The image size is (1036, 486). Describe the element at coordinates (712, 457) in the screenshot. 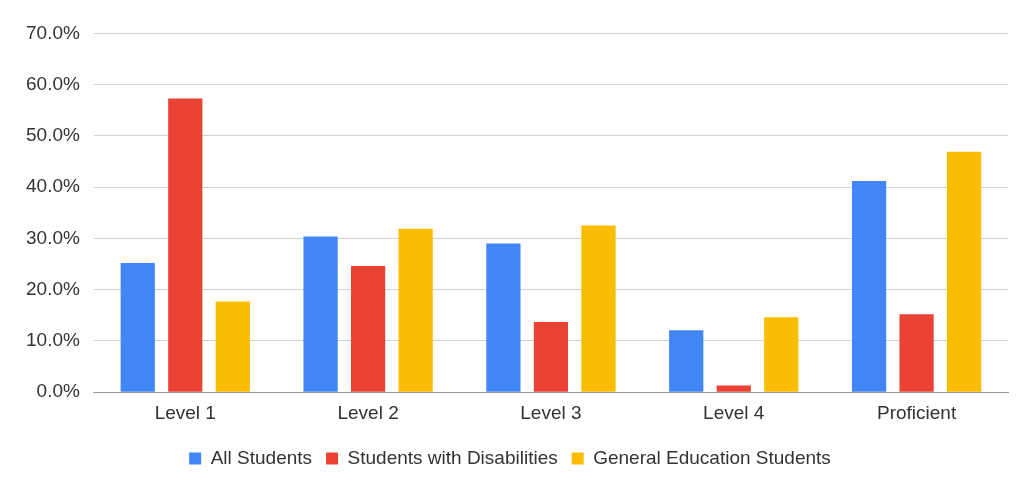

I see `legend-label: General Education Students` at that location.